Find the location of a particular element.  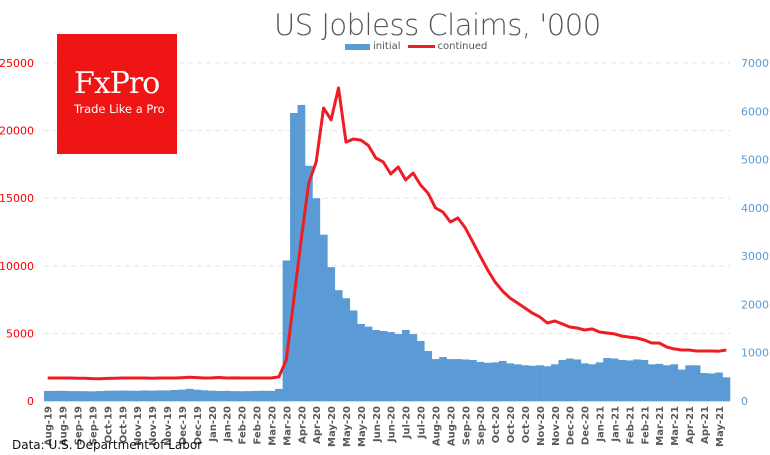

left-axis-tick-label: 15000 is located at coordinates (17, 198).